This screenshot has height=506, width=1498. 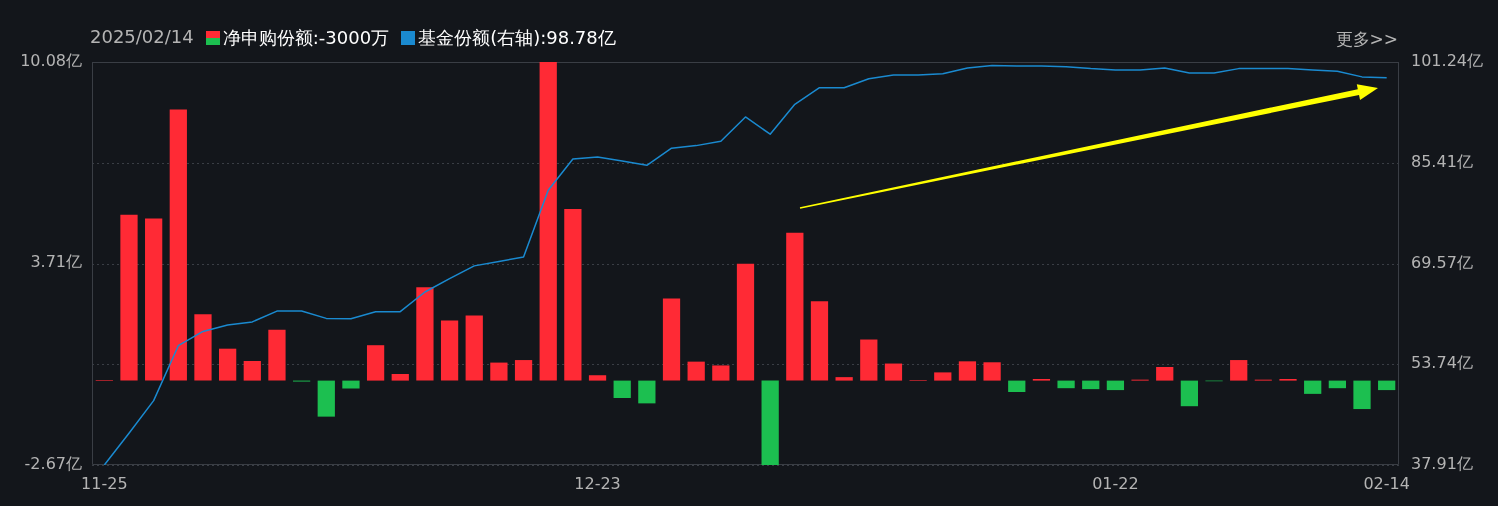 What do you see at coordinates (306, 37) in the screenshot?
I see `legend-label: 净申购份额:-3000万` at bounding box center [306, 37].